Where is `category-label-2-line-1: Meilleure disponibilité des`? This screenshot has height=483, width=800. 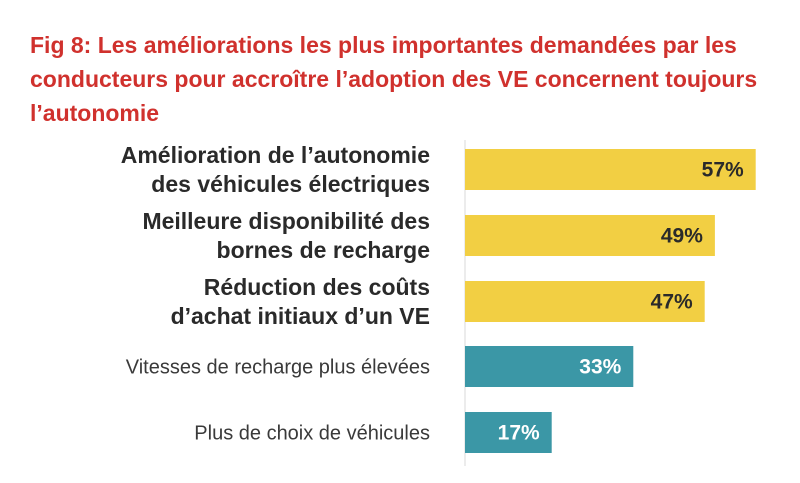 category-label-2-line-1: Meilleure disponibilité des is located at coordinates (286, 221).